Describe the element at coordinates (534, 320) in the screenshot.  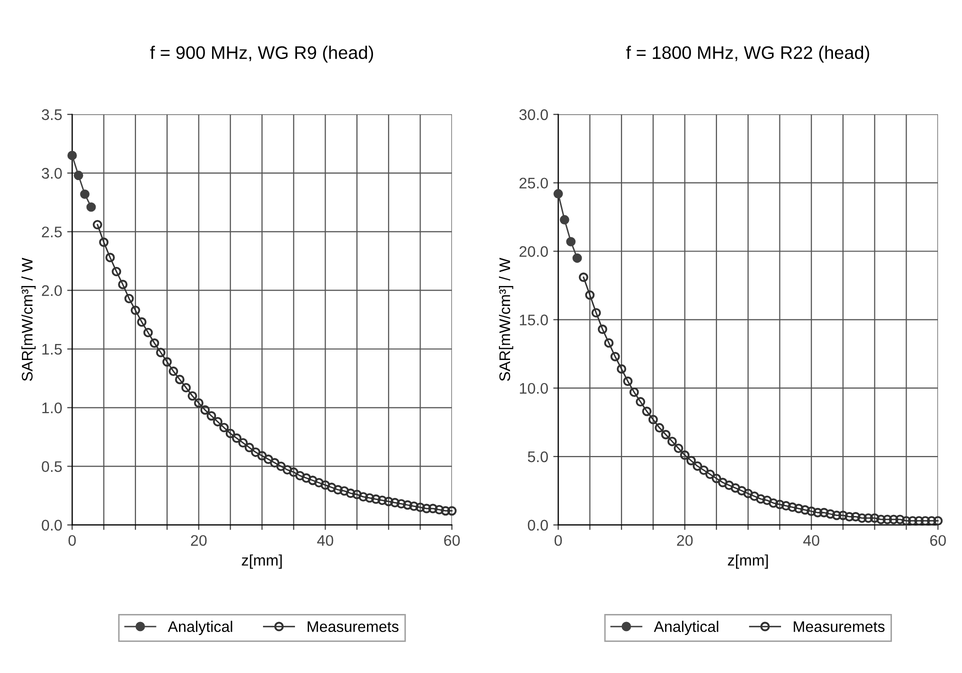
I see `y-tick-label: 15.0` at that location.